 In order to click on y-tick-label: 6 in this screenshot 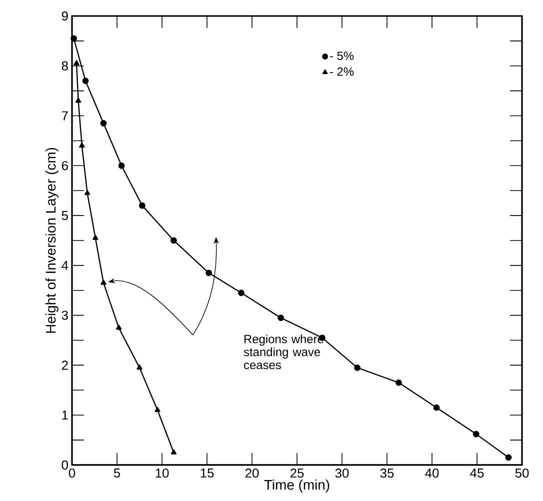, I will do `click(65, 165)`.